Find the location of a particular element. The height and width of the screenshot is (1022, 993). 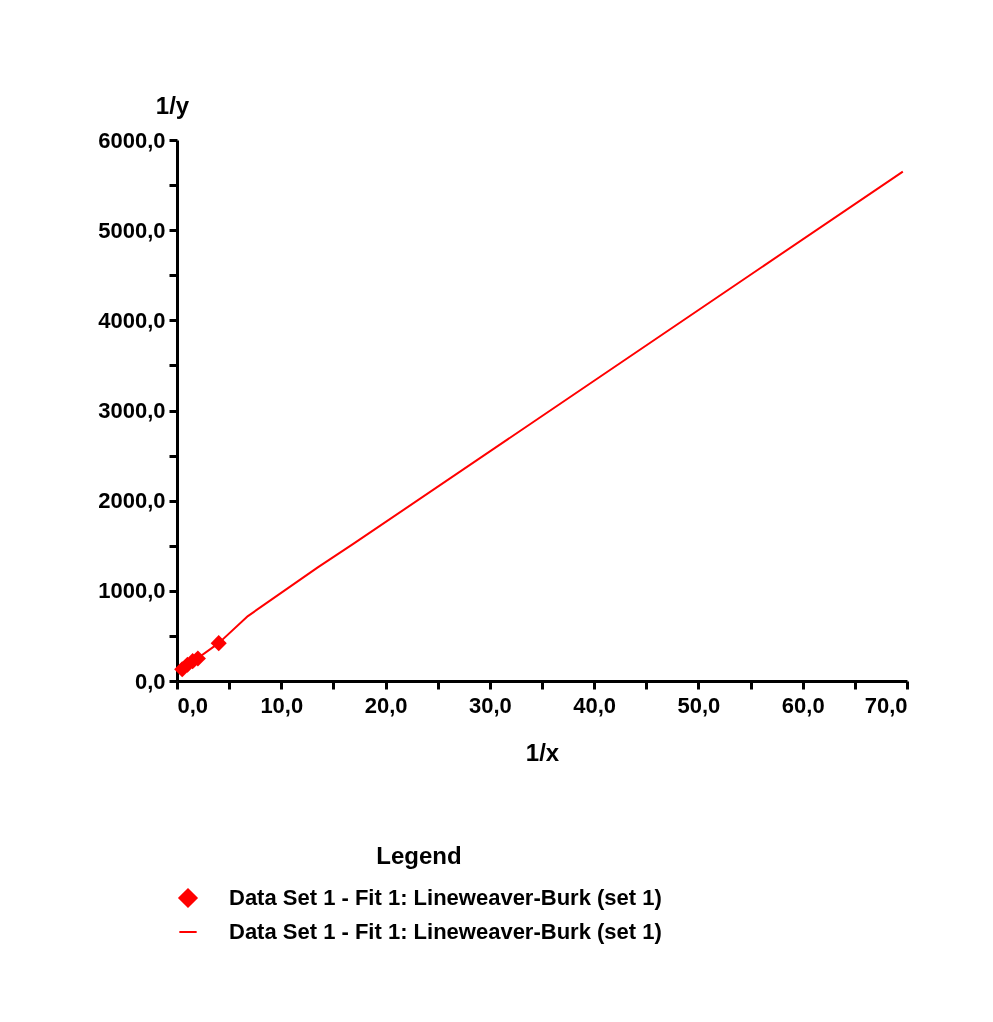

y-axis-title: 1/y is located at coordinates (172, 105).